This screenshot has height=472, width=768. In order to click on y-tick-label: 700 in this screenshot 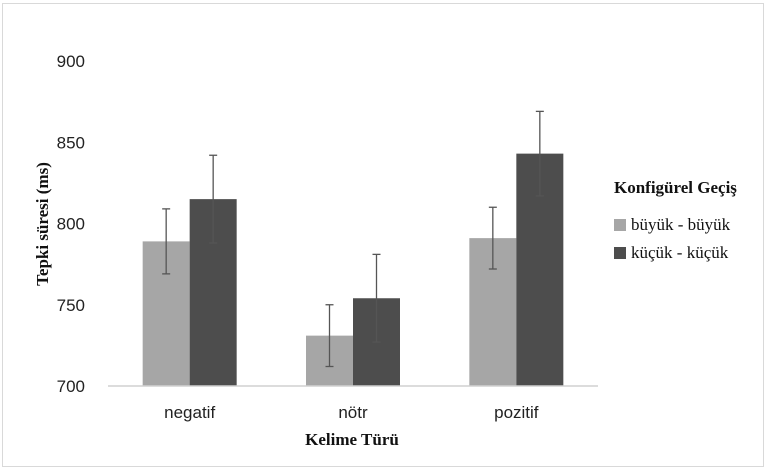, I will do `click(71, 386)`.